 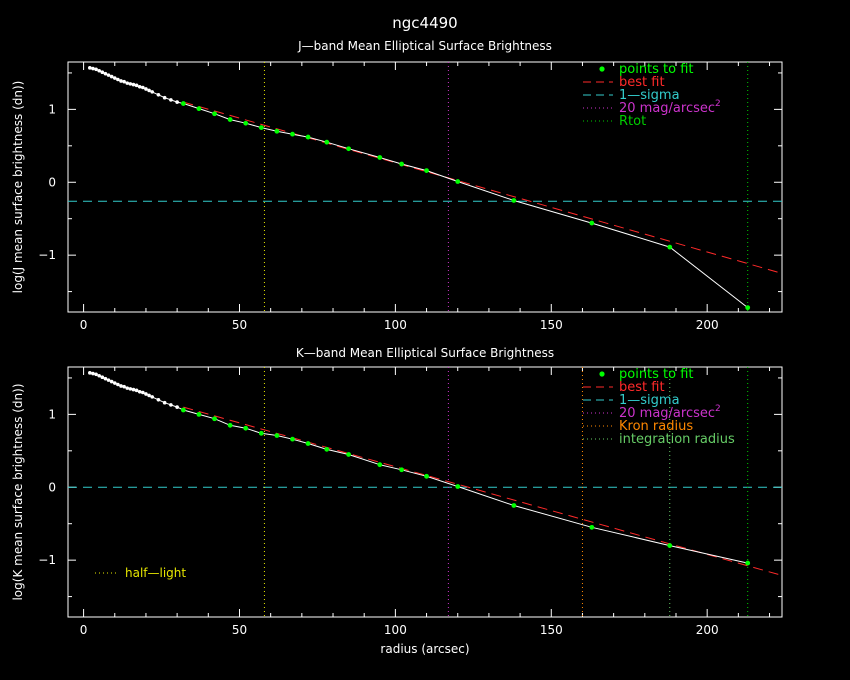 I want to click on x-tick-label: 200, so click(x=707, y=630).